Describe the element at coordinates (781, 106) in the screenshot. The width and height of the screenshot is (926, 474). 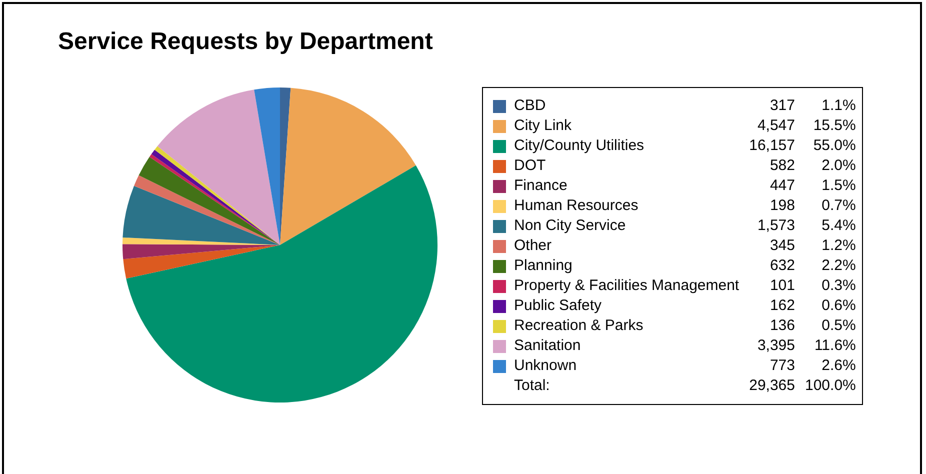
I see `data-label: 317` at that location.